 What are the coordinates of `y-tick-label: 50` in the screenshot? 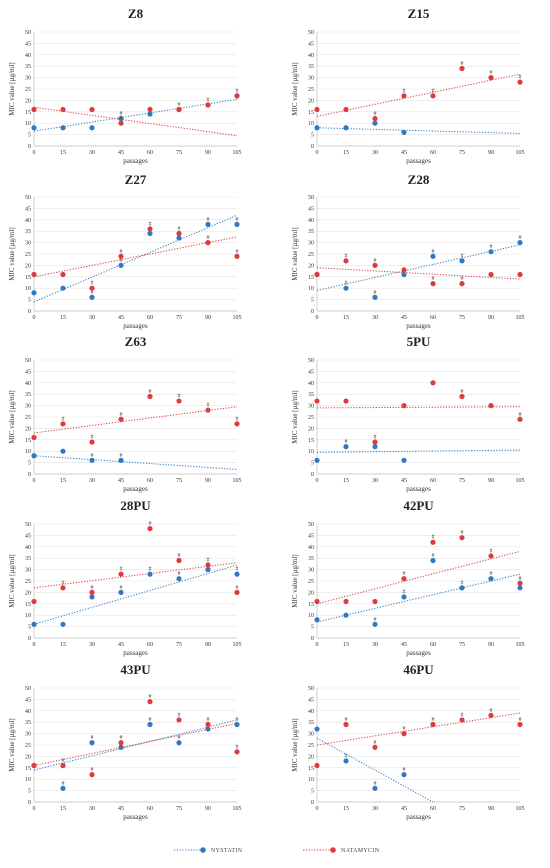 It's located at (311, 198).